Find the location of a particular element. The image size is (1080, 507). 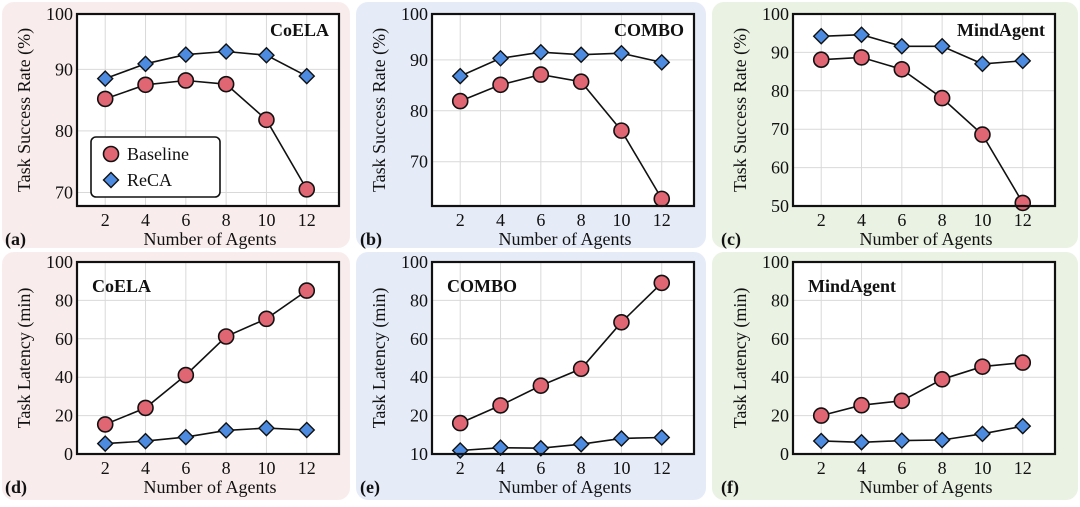

plot-title: MindAgent is located at coordinates (852, 286).